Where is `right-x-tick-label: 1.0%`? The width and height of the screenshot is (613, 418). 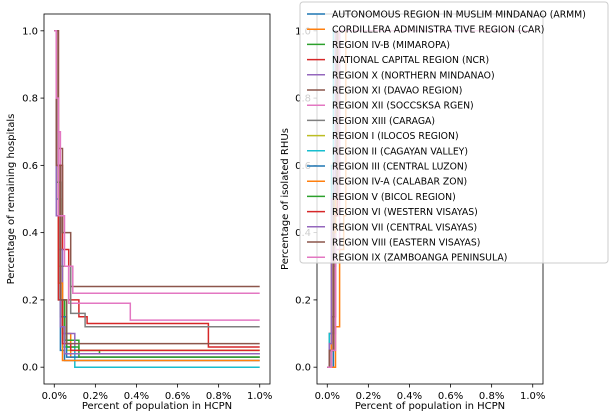 right-x-tick-label: 1.0% is located at coordinates (532, 396).